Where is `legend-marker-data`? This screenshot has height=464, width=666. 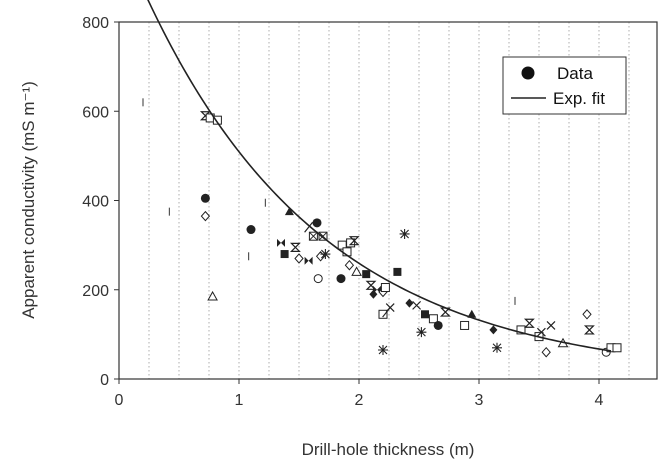 legend-marker-data is located at coordinates (528, 73).